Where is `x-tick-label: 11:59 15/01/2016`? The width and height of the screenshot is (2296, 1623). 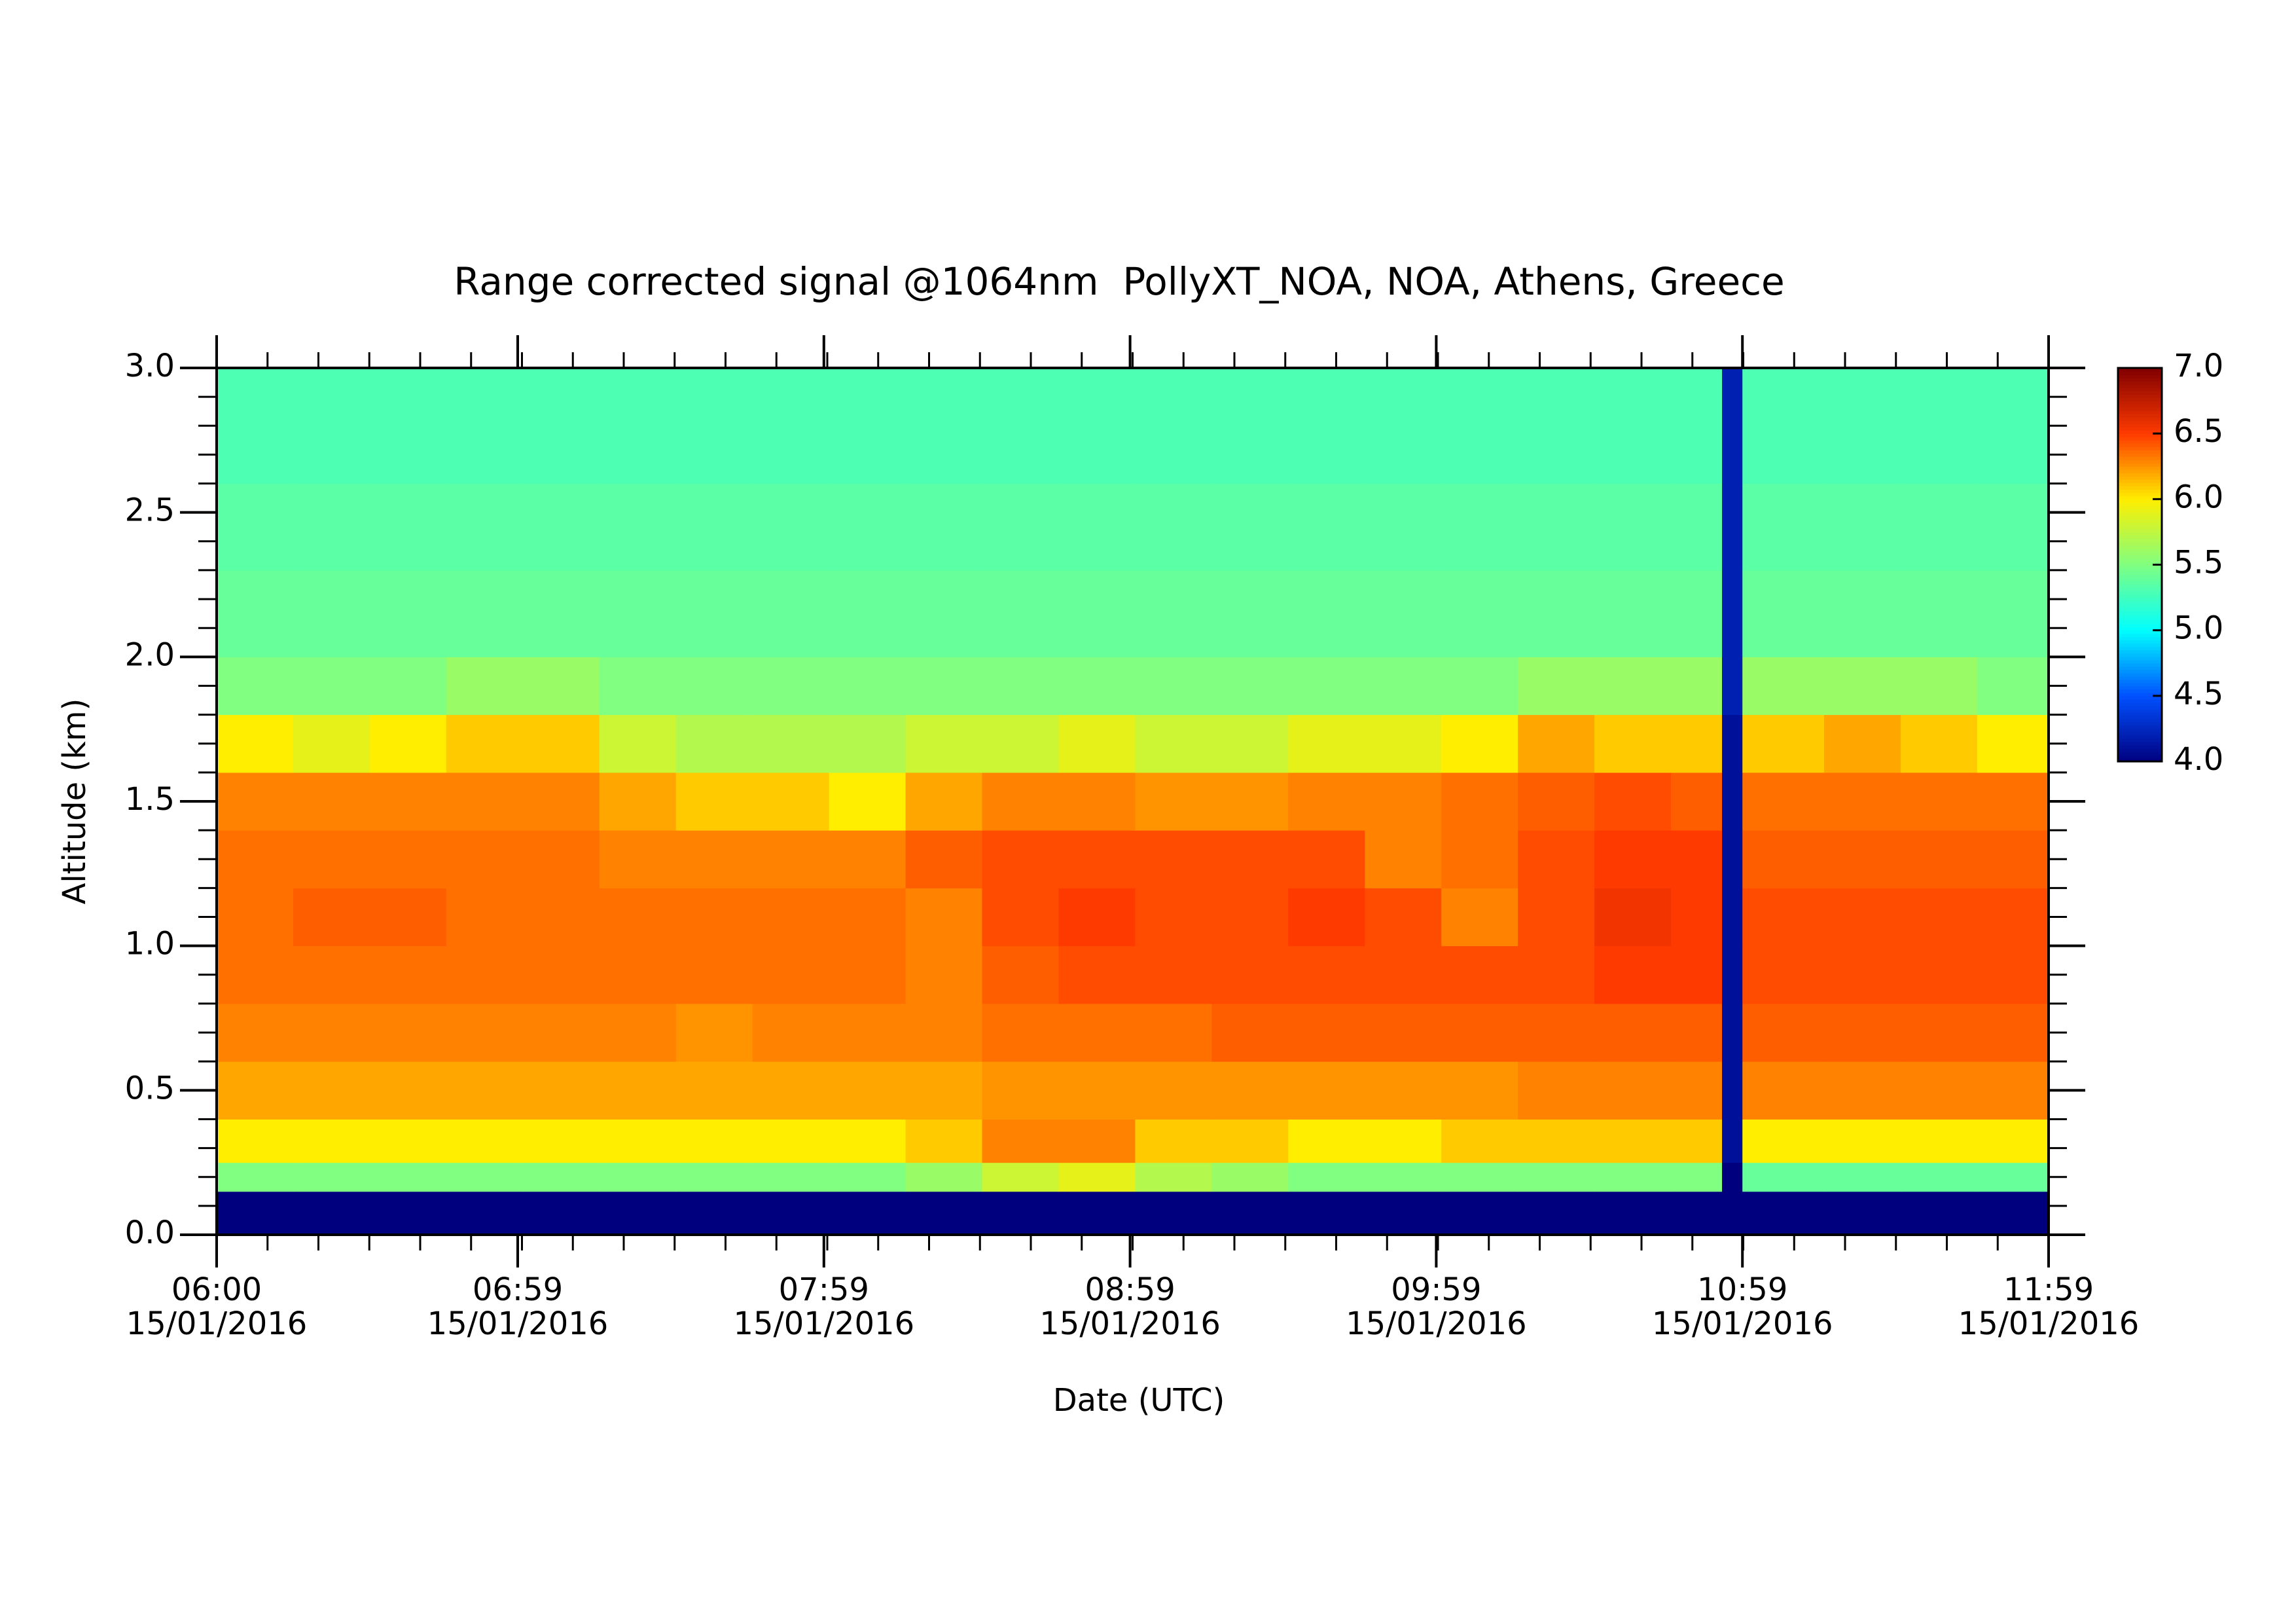 x-tick-label: 11:59 15/01/2016 is located at coordinates (2049, 1306).